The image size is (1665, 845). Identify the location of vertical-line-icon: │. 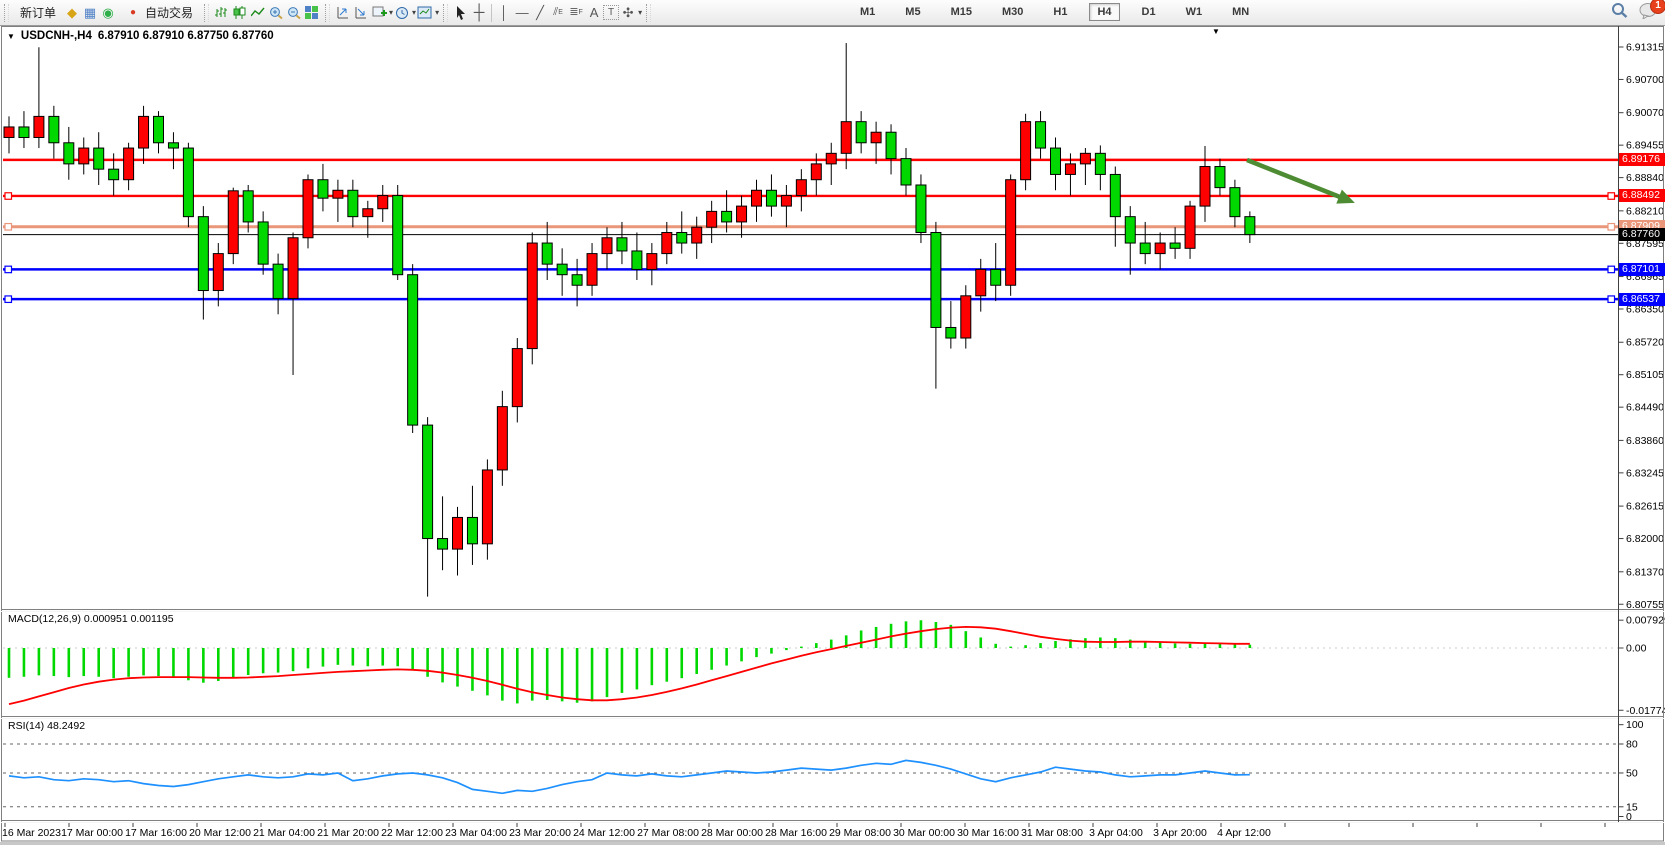
(504, 12).